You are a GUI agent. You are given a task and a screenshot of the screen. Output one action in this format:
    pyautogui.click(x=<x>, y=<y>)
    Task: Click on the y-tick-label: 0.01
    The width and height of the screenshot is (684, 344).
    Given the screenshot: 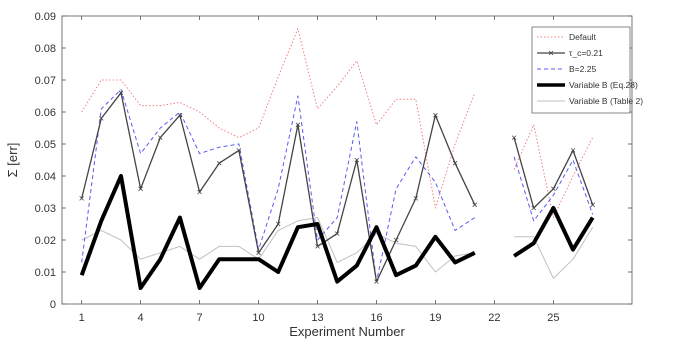 What is the action you would take?
    pyautogui.click(x=45, y=273)
    